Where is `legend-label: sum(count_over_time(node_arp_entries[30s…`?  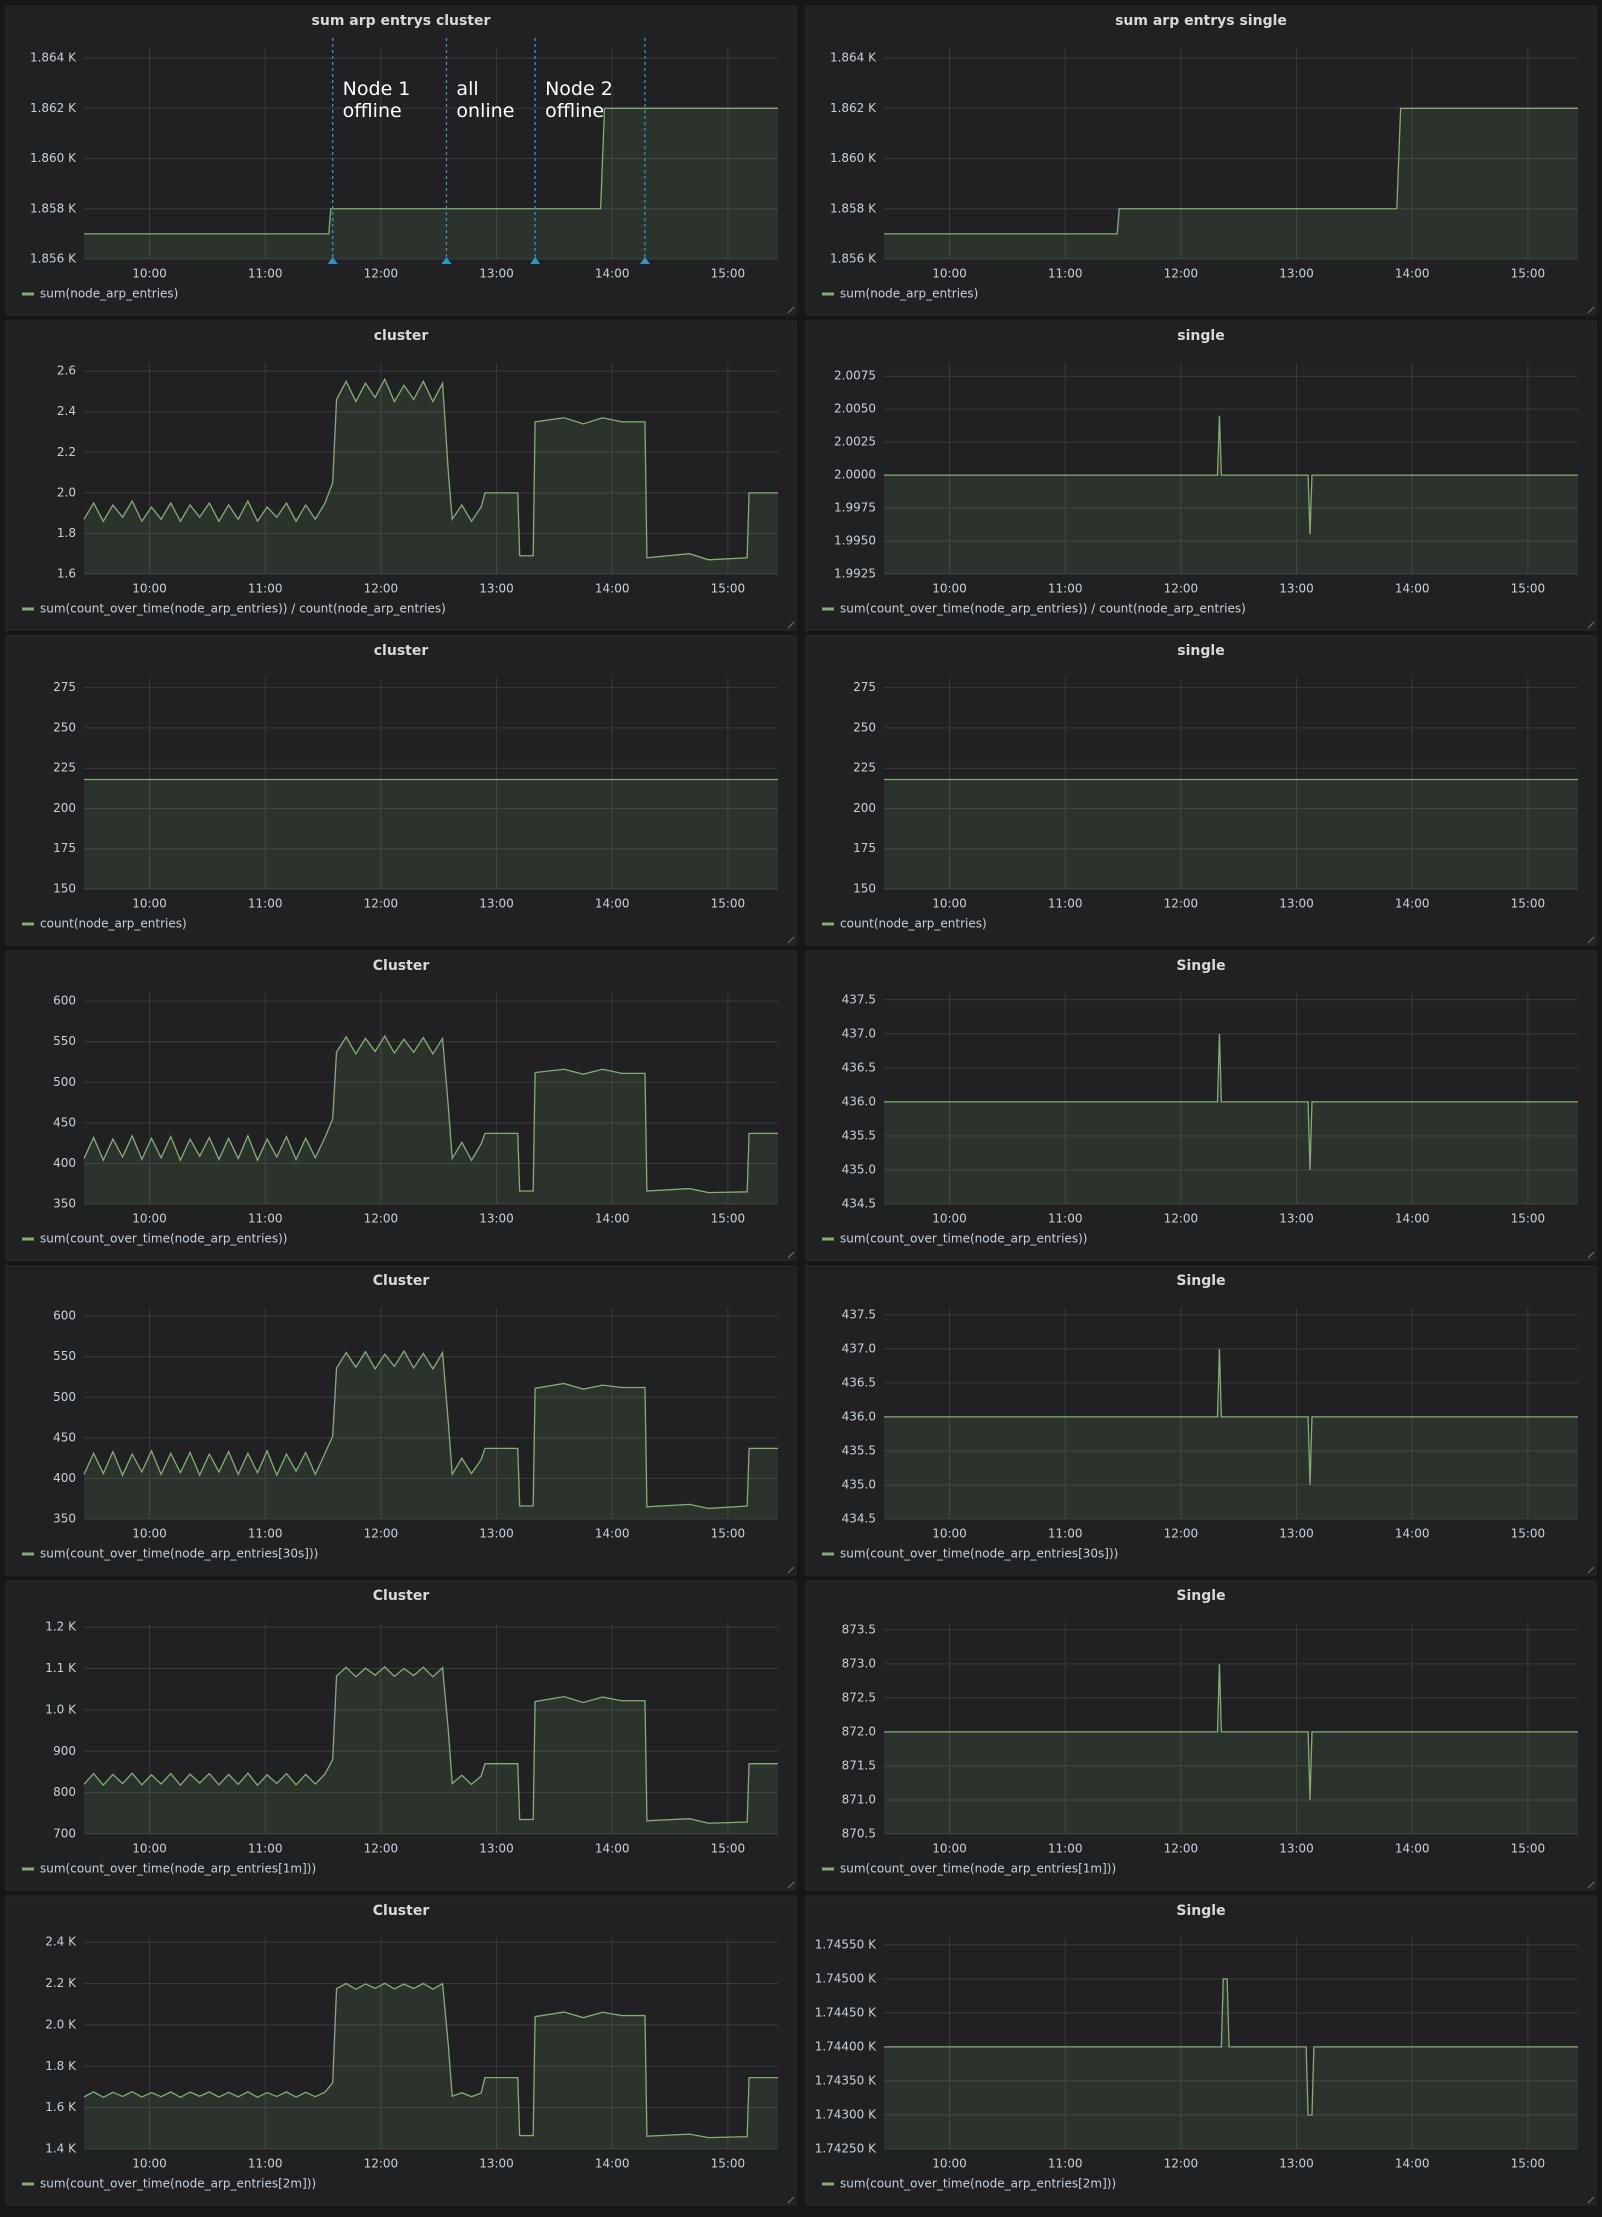
legend-label: sum(count_over_time(node_arp_entries[30s… is located at coordinates (979, 1554).